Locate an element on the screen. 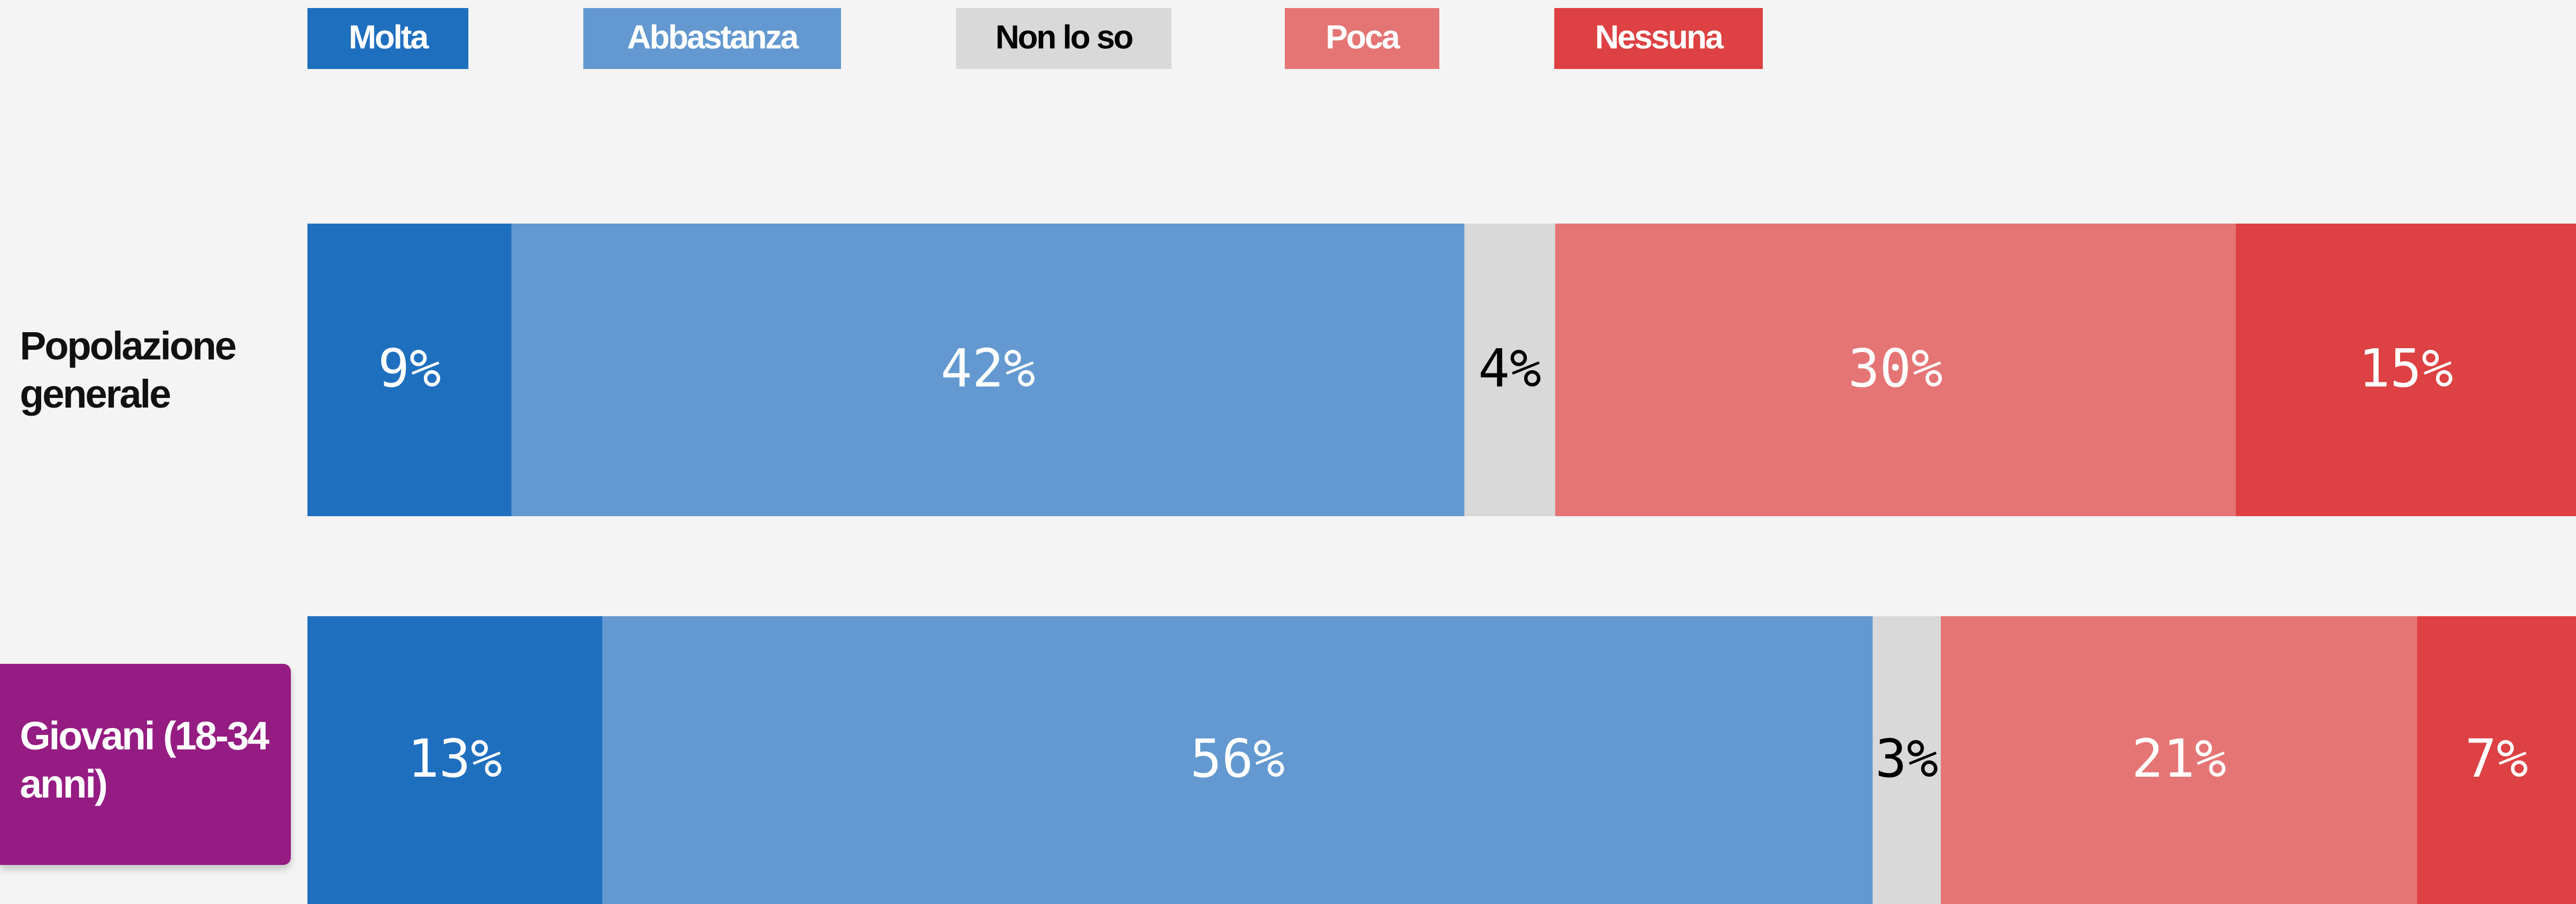 The height and width of the screenshot is (904, 2576). legend-label: Nessuna is located at coordinates (1659, 38).